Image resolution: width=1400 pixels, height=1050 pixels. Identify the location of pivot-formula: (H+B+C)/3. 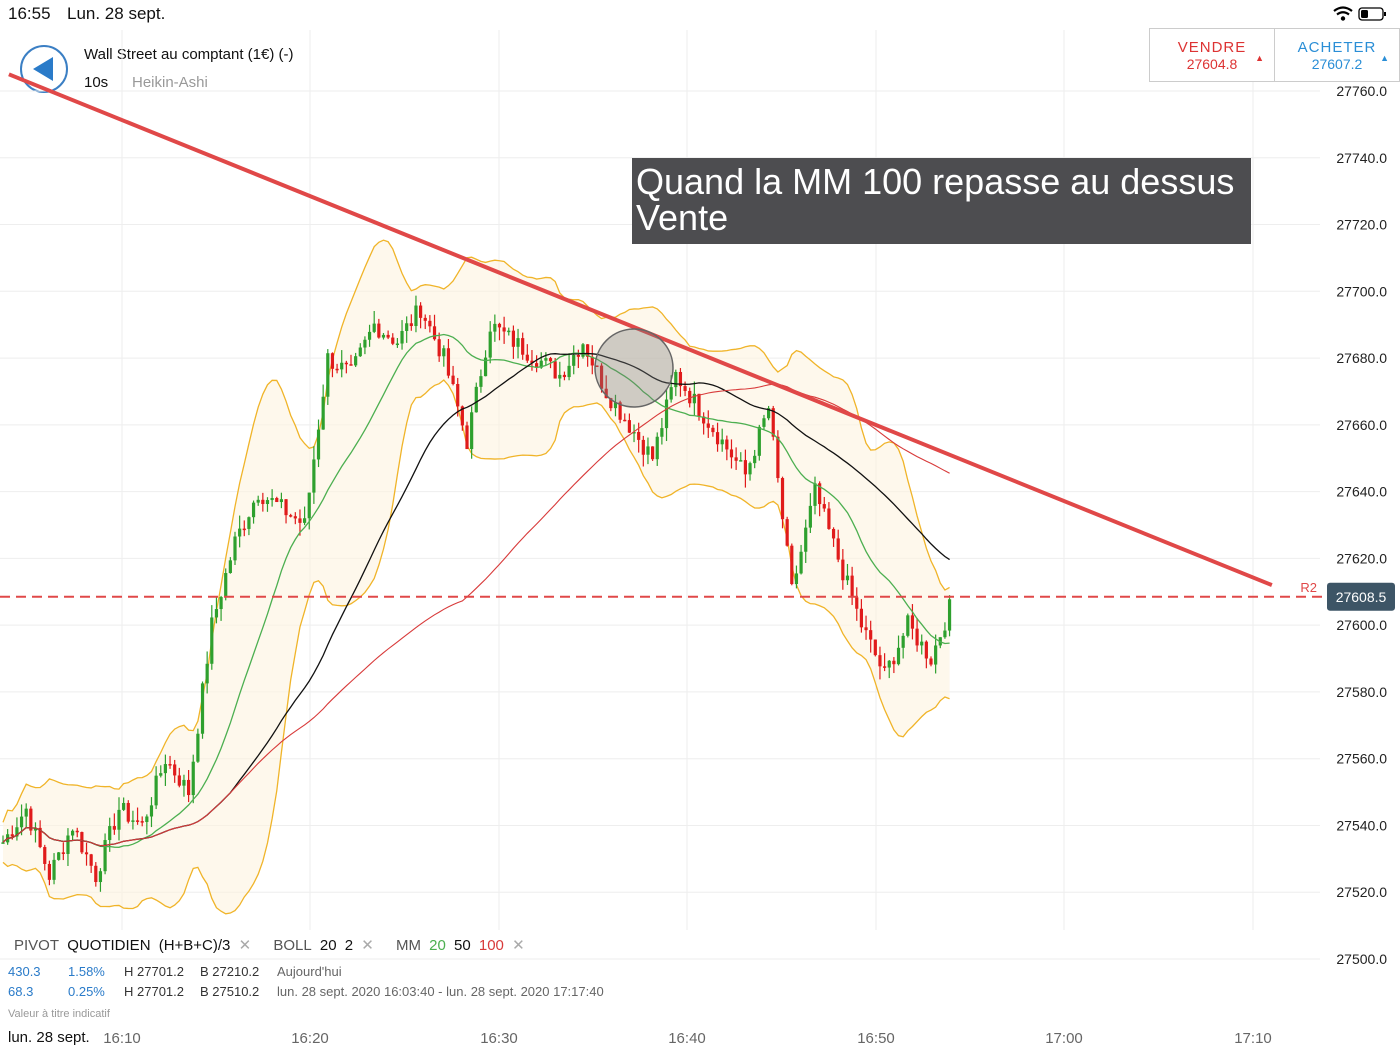
(194, 945).